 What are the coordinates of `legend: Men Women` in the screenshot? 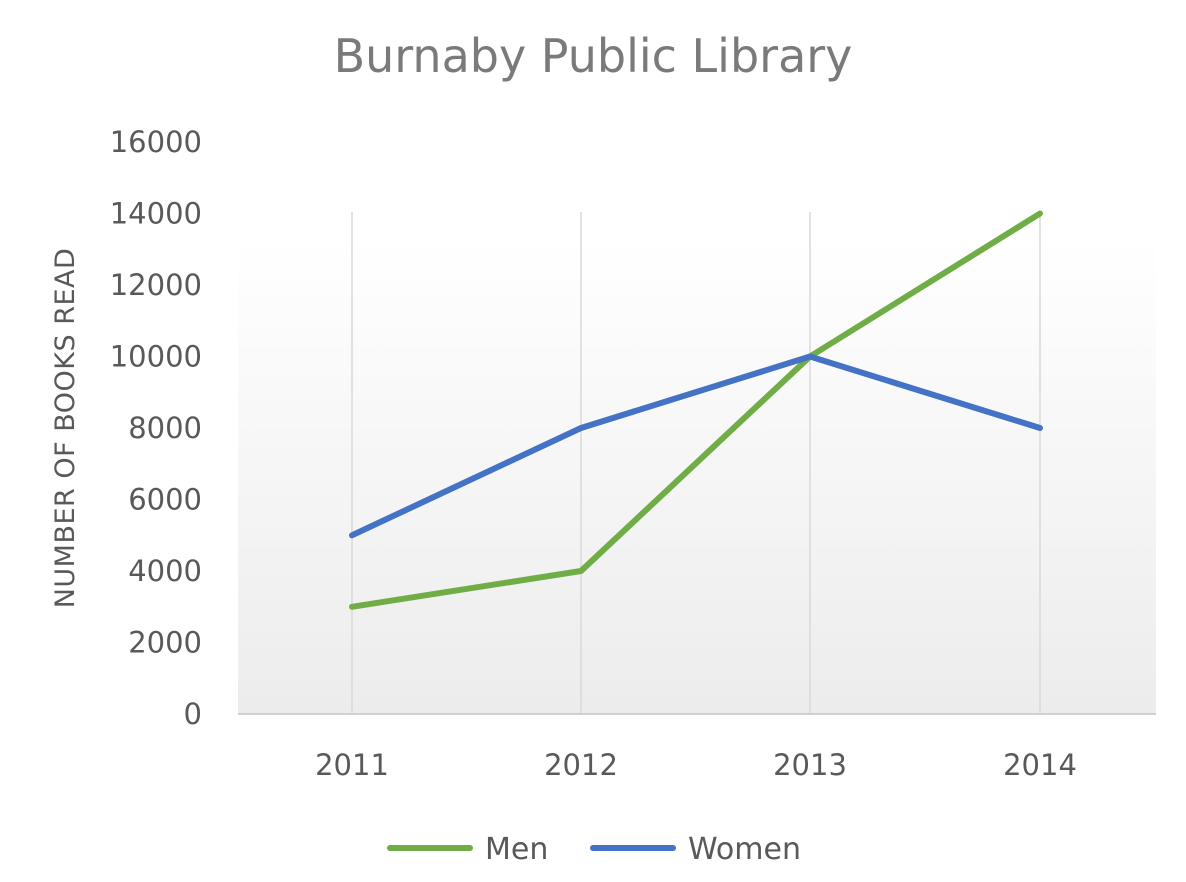 It's located at (594, 849).